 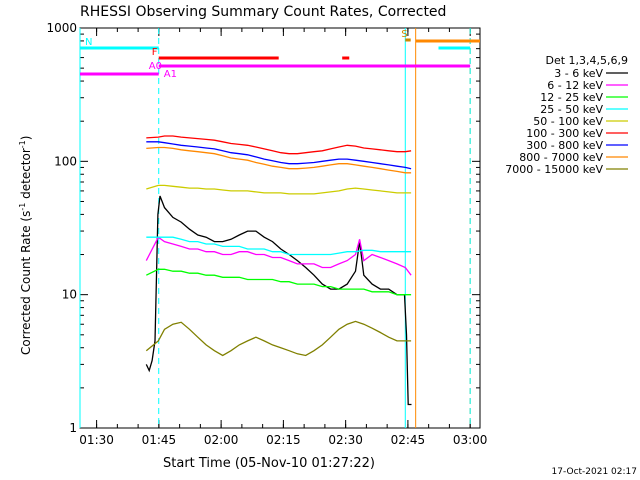 I want to click on footer-date: 17-Oct-2021 02:17, so click(x=594, y=472).